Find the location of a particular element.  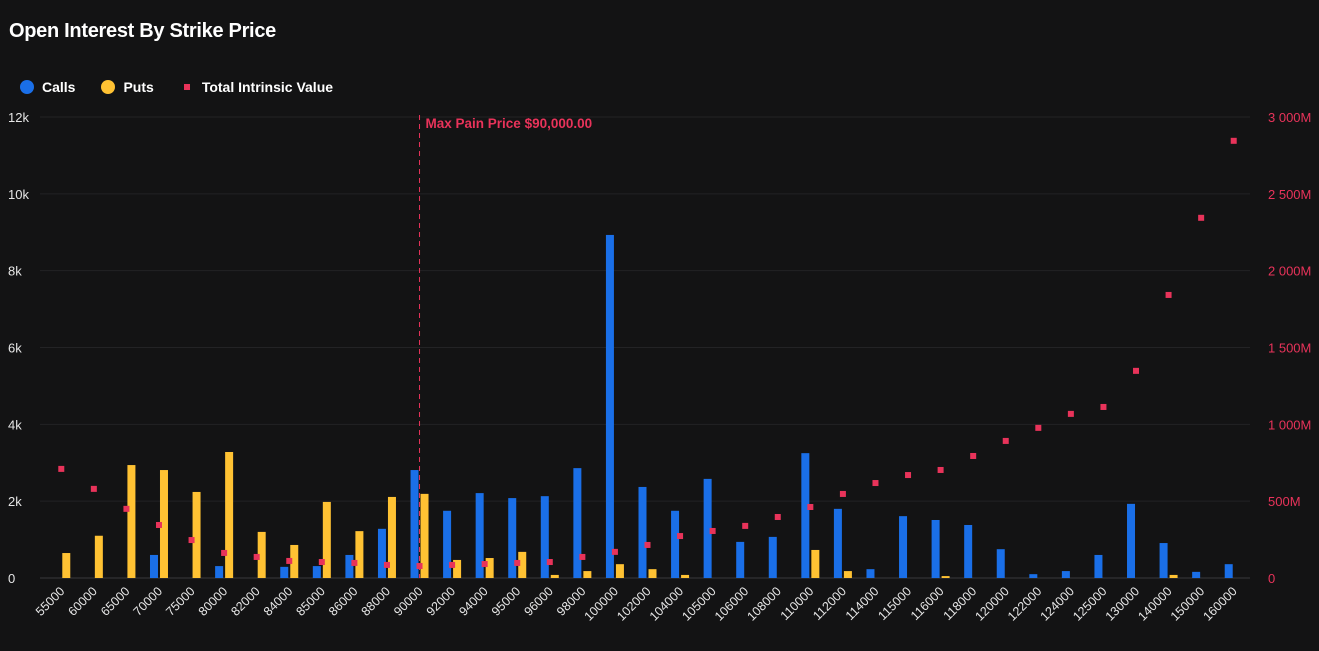

calls-swatch-icon is located at coordinates (27, 87).